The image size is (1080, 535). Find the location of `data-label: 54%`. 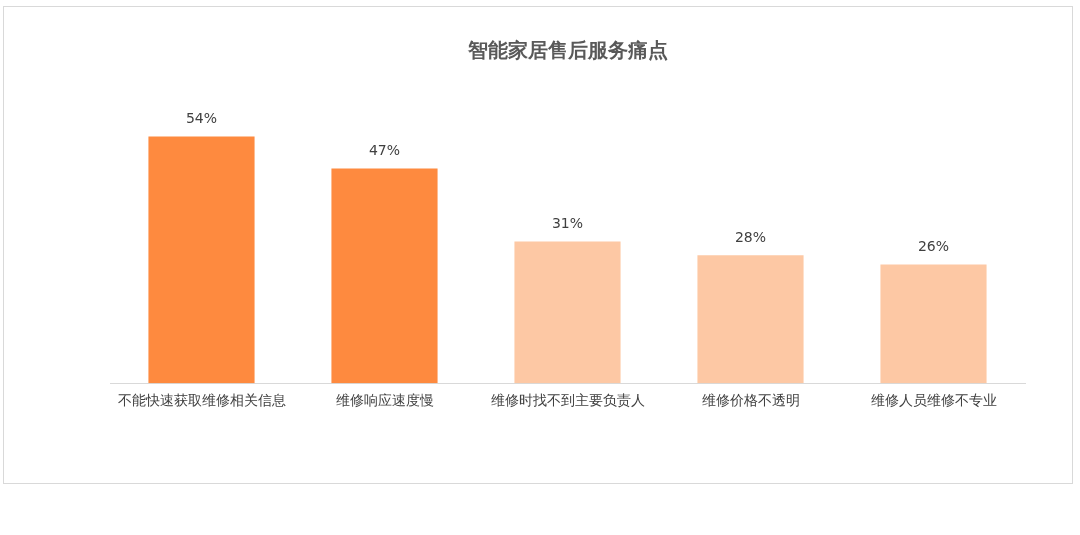

data-label: 54% is located at coordinates (201, 118).